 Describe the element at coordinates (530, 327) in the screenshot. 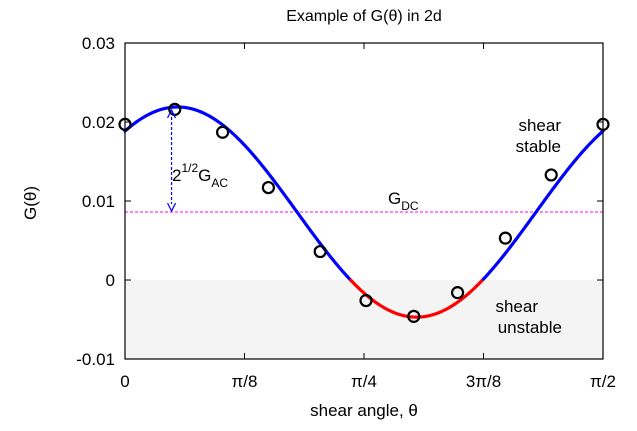

I see `shear-unstable-label-2: unstable` at that location.